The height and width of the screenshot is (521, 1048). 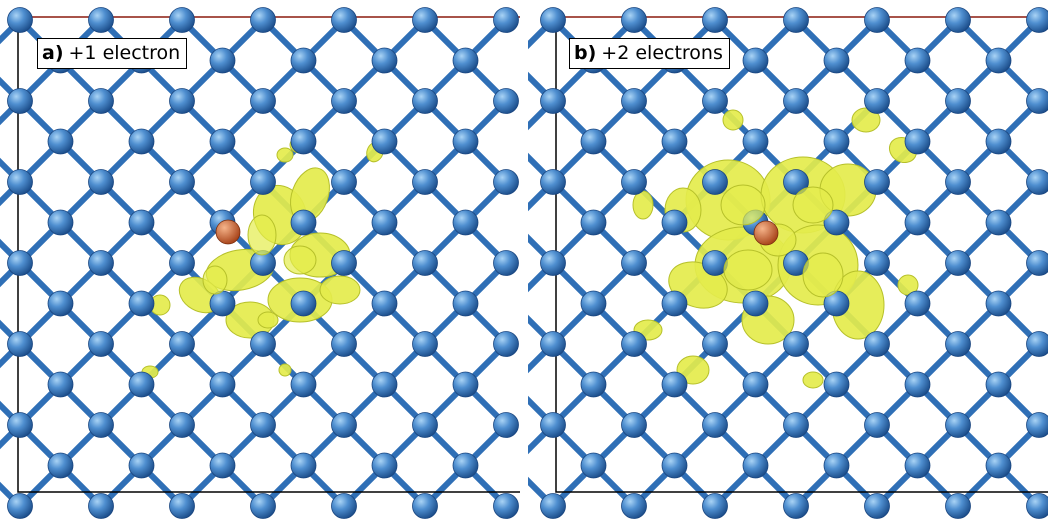 What do you see at coordinates (124, 53) in the screenshot?
I see `panel-a-caption: +1 electron` at bounding box center [124, 53].